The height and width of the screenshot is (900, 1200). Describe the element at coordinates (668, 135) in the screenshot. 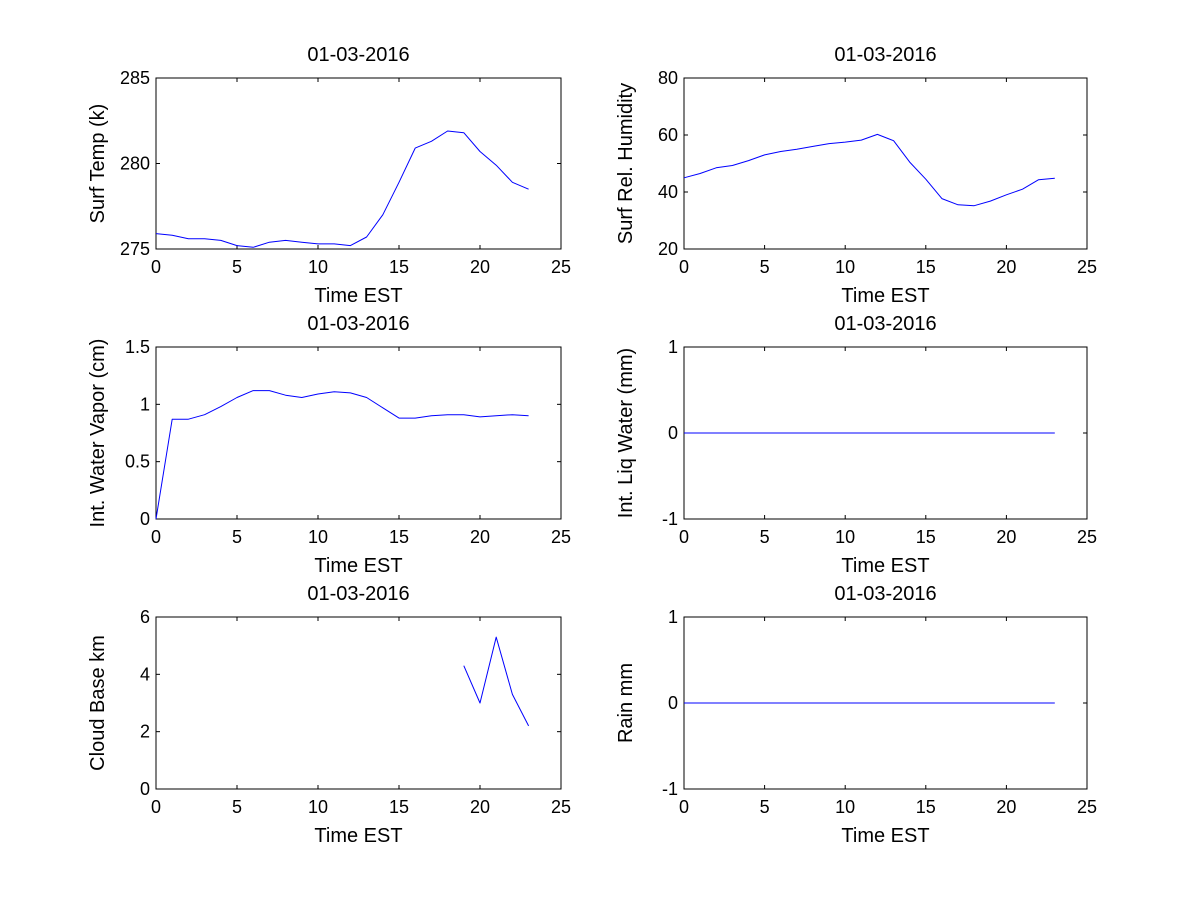

I see `y-tick-label: 60` at that location.